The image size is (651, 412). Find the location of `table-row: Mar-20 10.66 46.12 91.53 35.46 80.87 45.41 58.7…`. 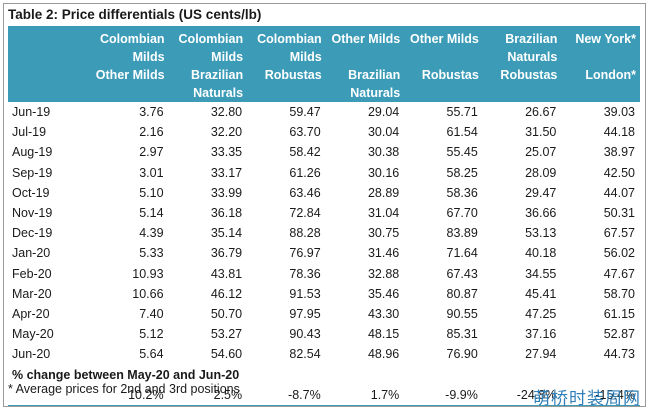

table-row: Mar-20 10.66 46.12 91.53 35.46 80.87 45.41 58.7… is located at coordinates (324, 294).